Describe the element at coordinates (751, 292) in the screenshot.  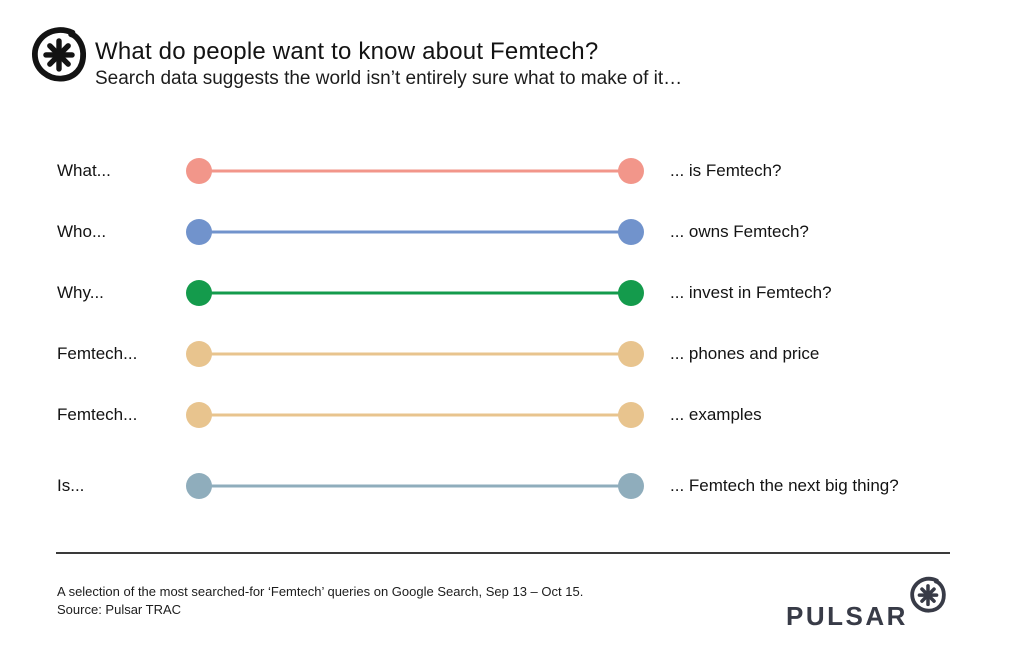
I see `query-suffix-label: ... invest in Femtech?` at that location.